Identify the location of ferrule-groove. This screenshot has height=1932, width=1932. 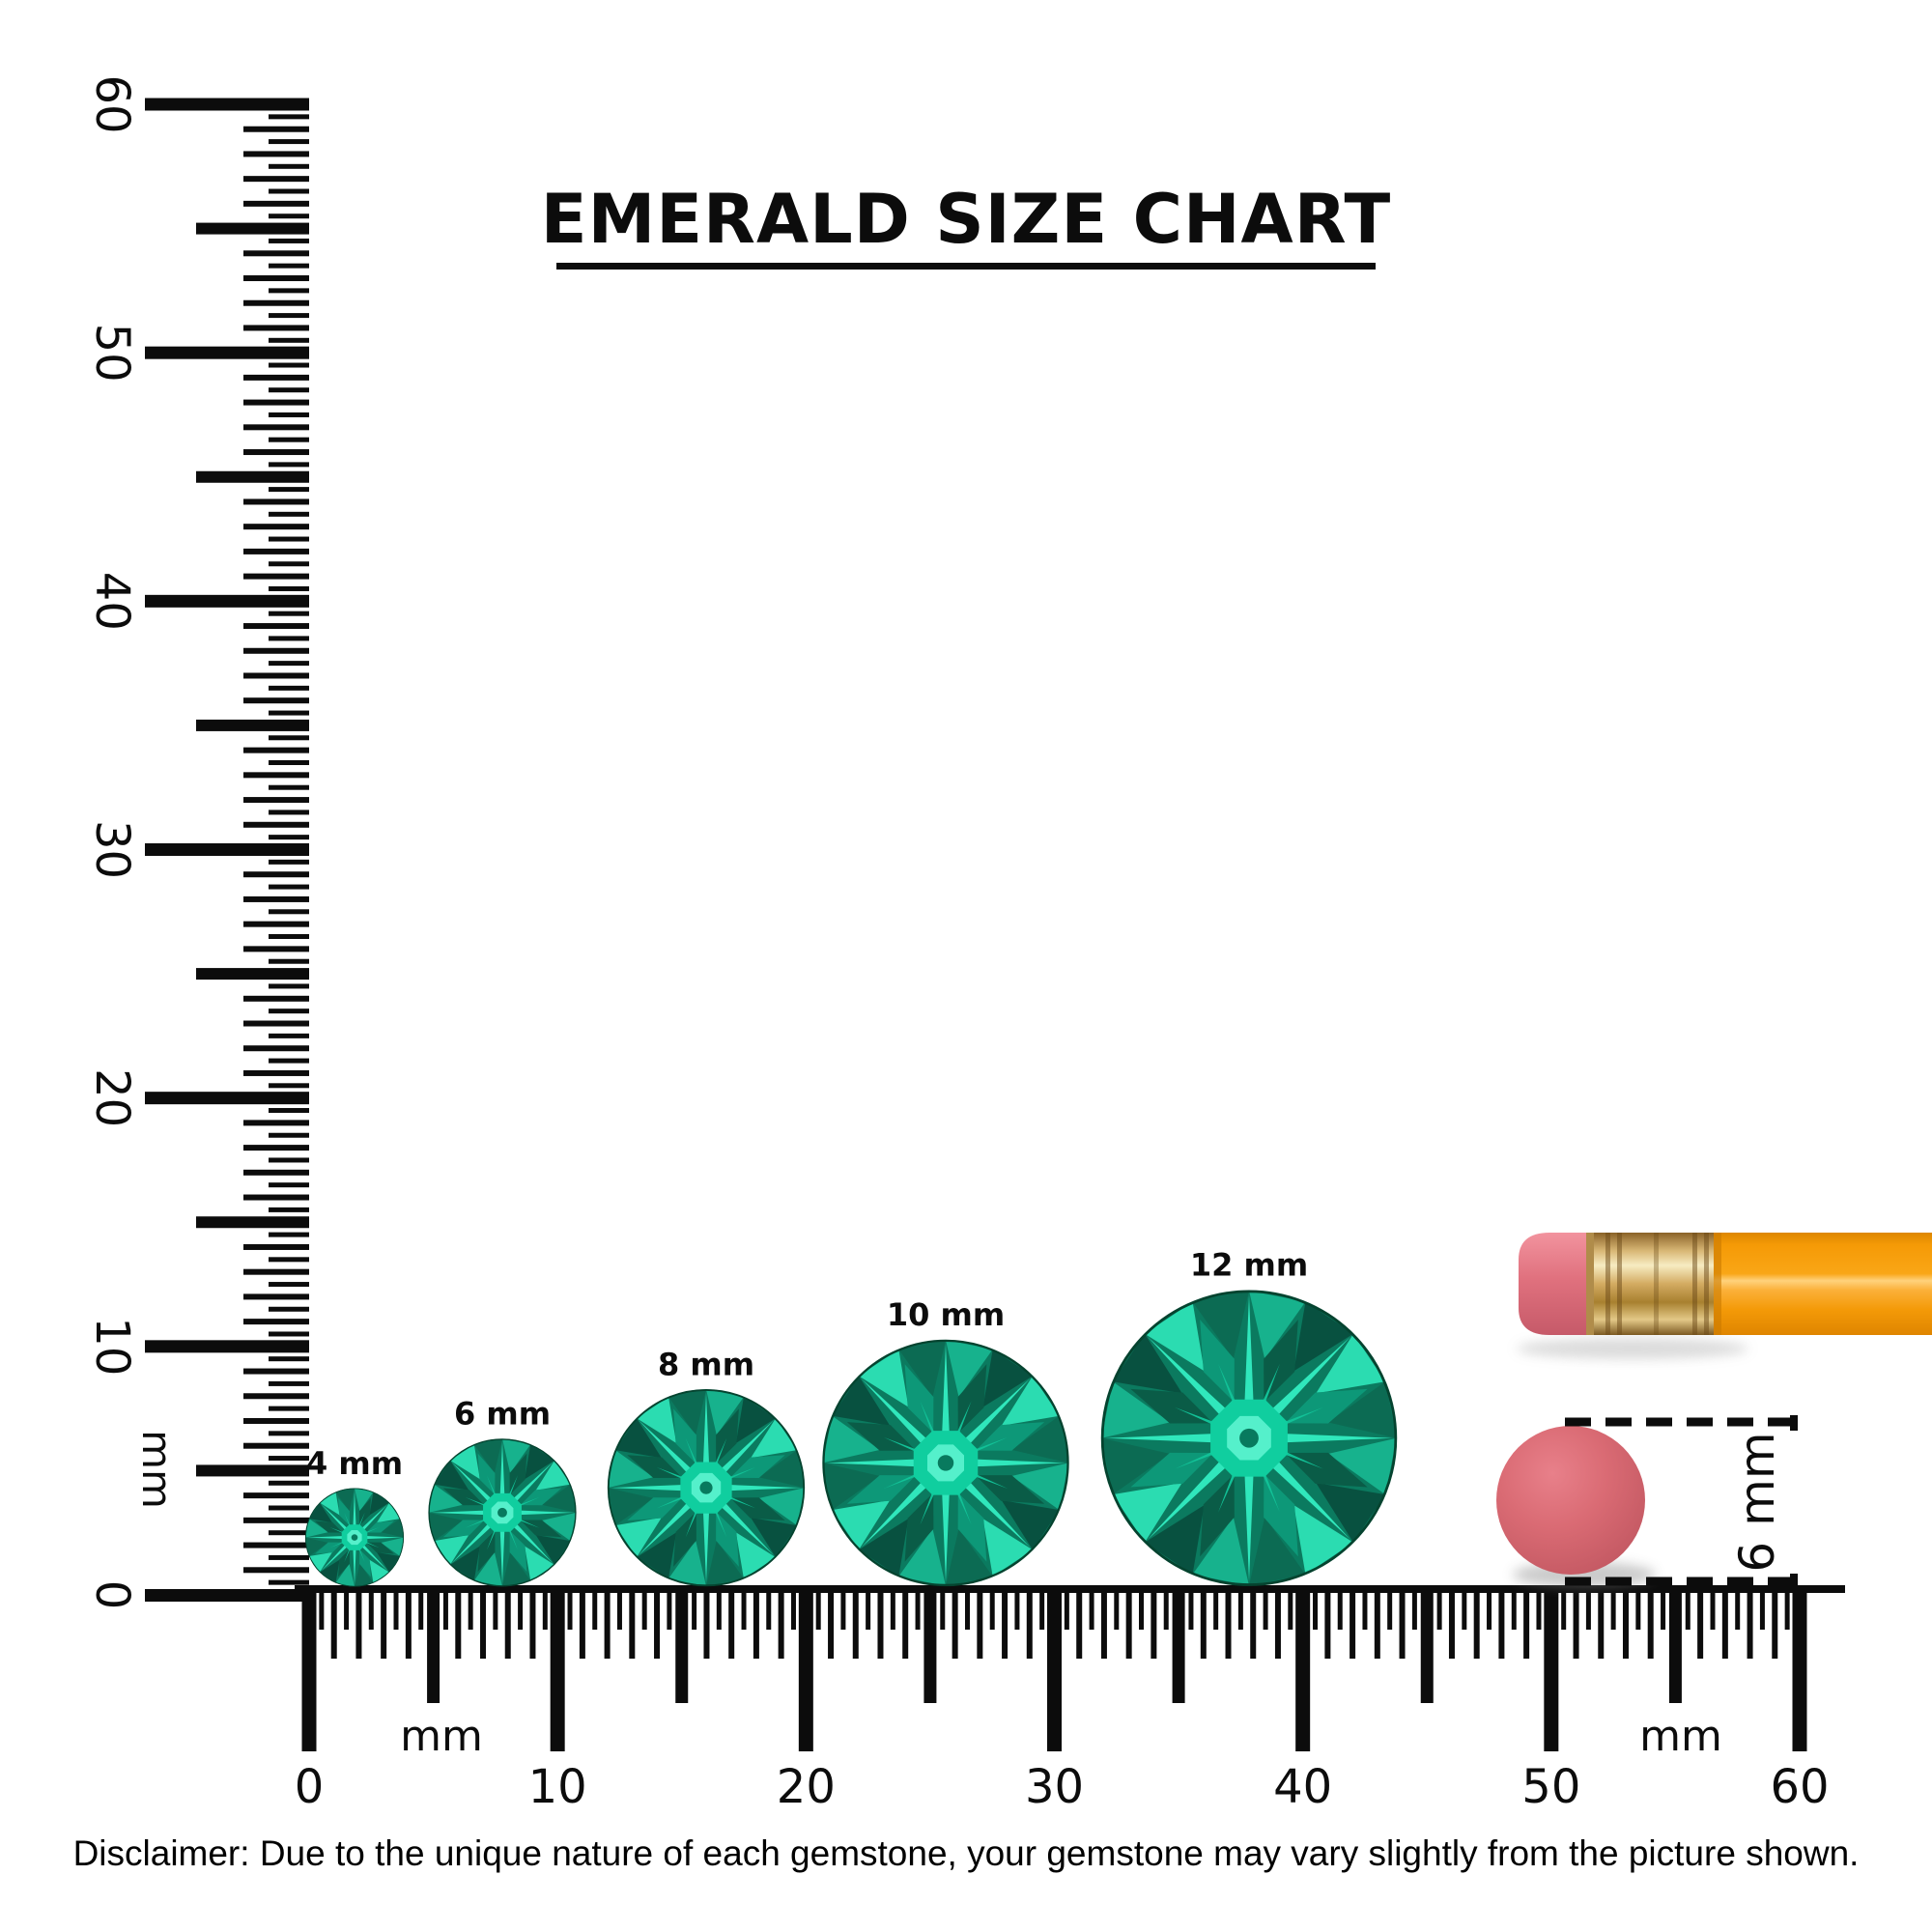
(1607, 1284).